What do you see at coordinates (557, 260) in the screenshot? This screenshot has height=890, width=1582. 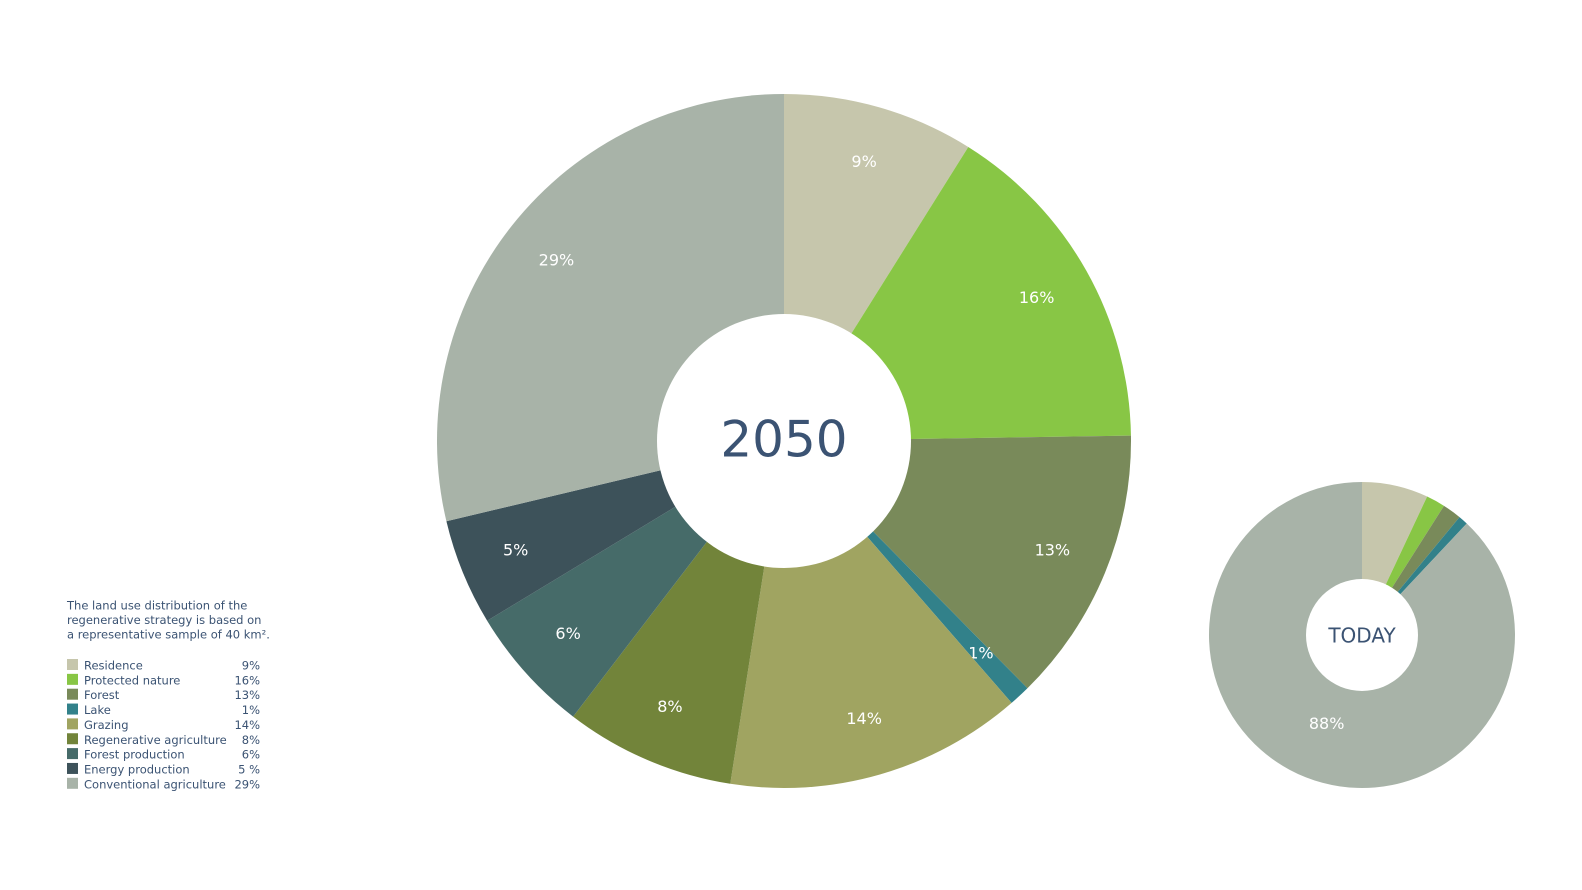 I see `slice-label: 29%` at bounding box center [557, 260].